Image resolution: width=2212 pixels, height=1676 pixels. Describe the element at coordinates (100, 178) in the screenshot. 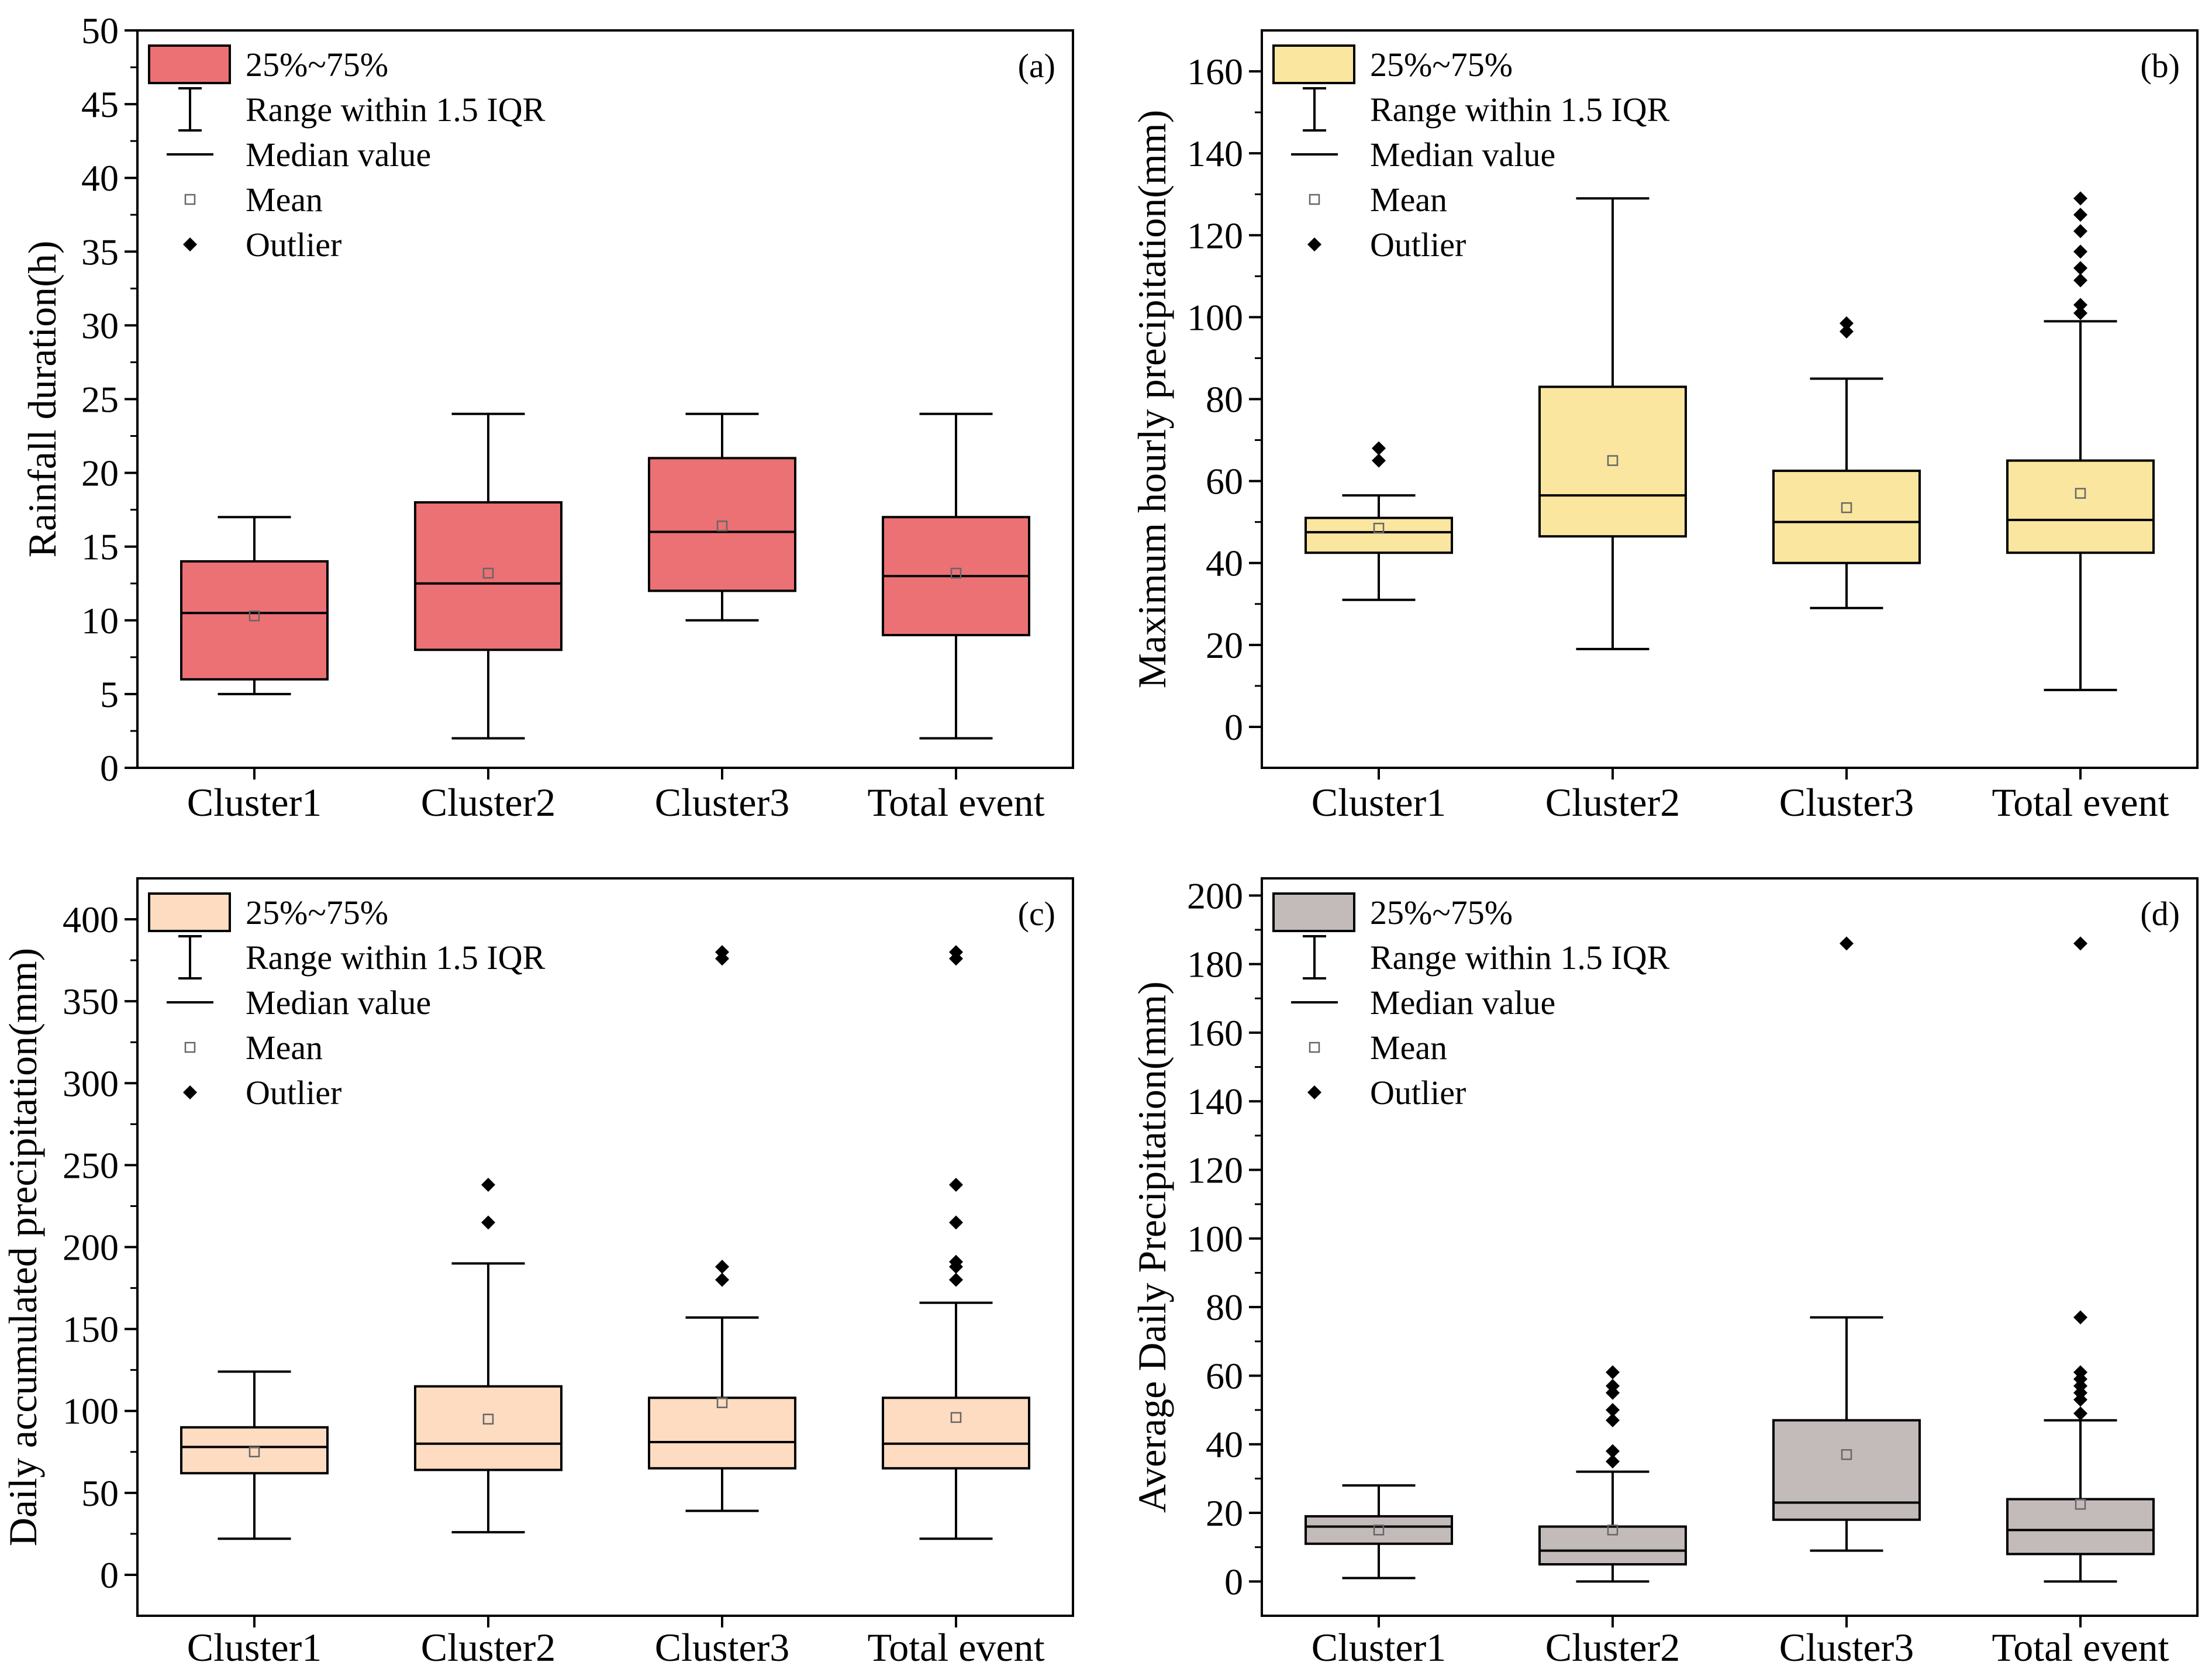

I see `y-tick-label: 40` at that location.